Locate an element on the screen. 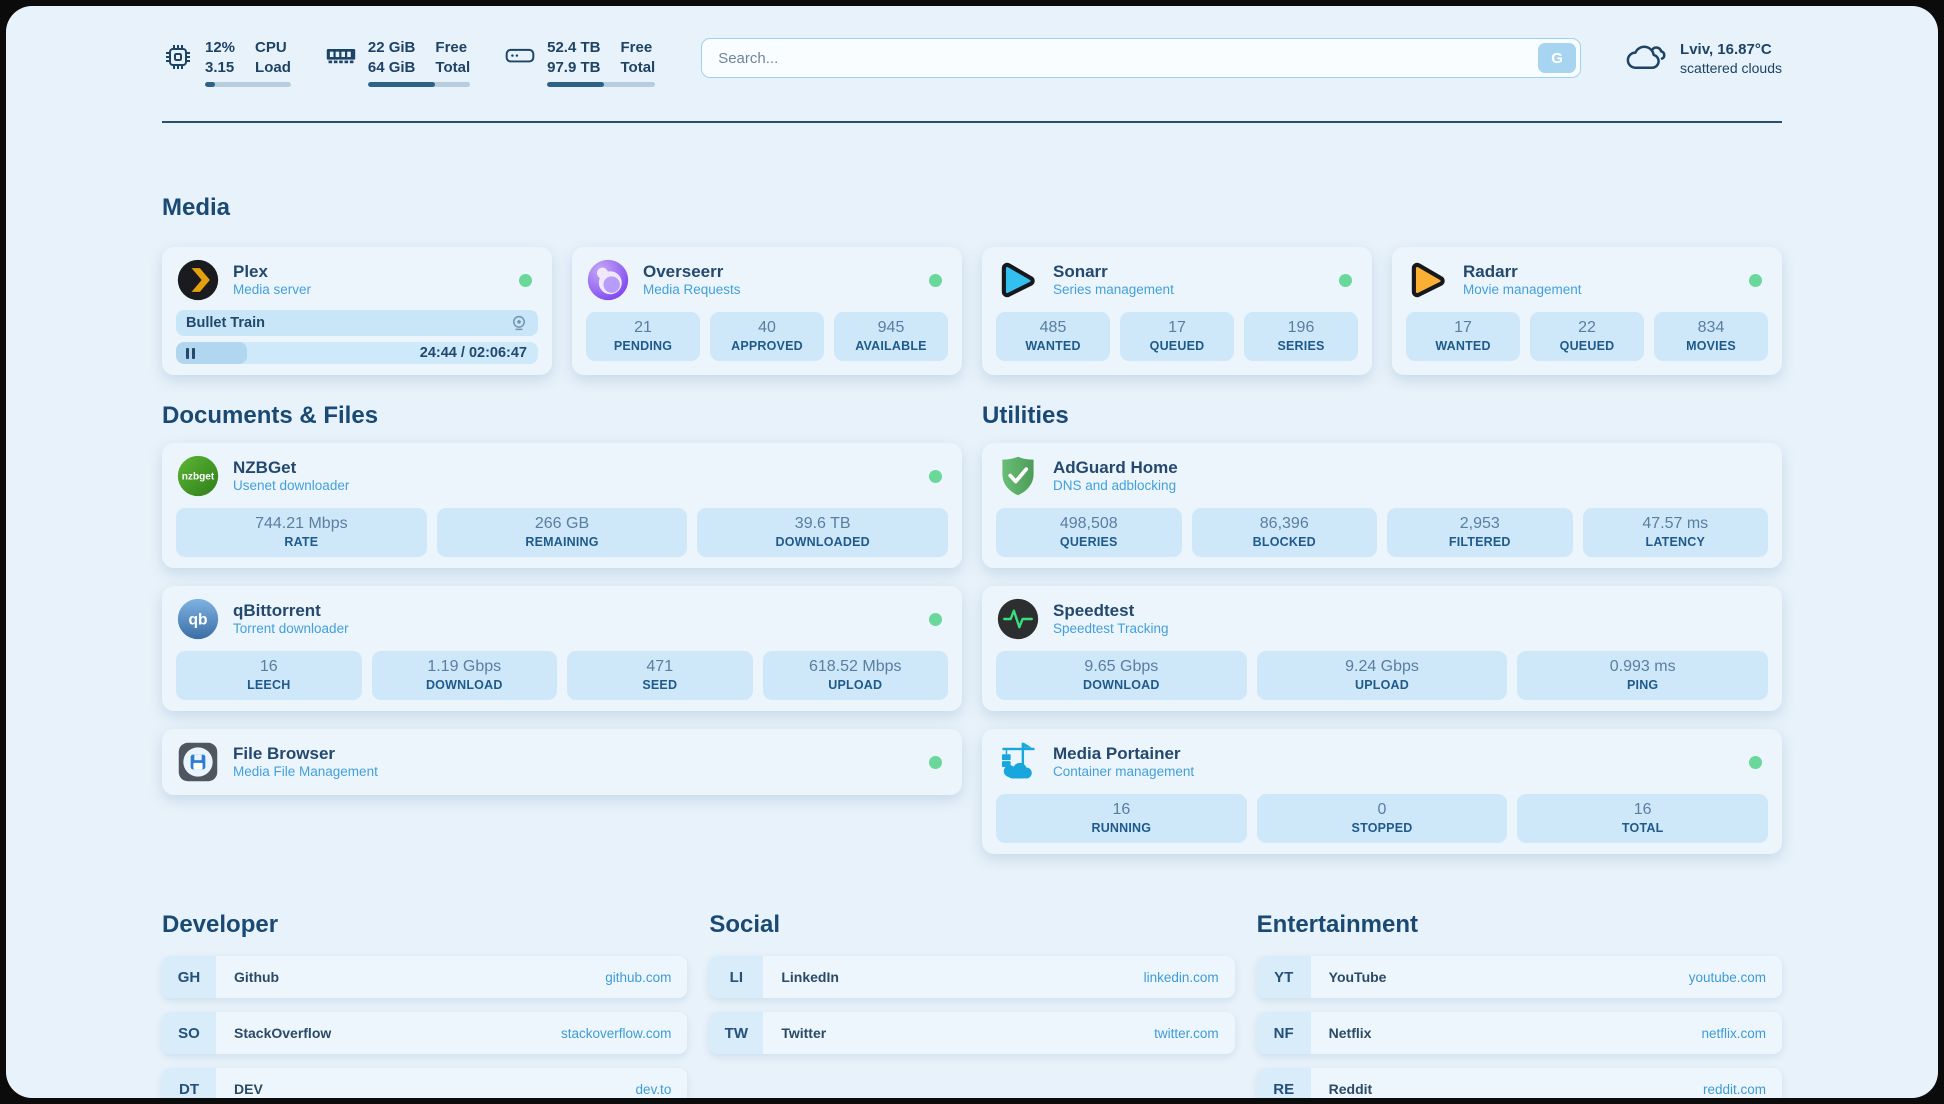  search-engine-button: G is located at coordinates (1557, 58).